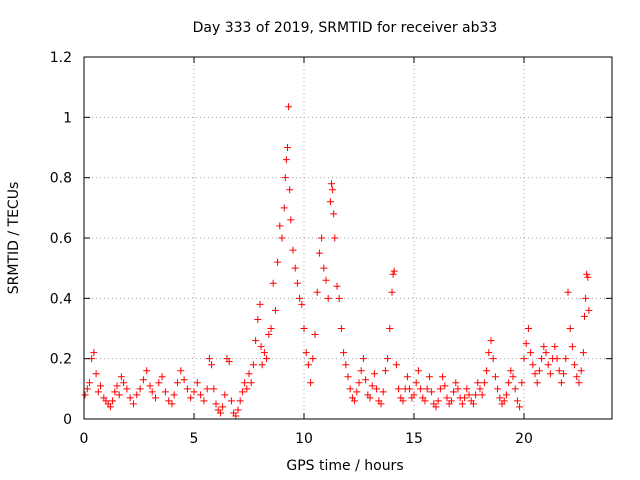  What do you see at coordinates (61, 239) in the screenshot?
I see `y-tick-label: 0.6` at bounding box center [61, 239].